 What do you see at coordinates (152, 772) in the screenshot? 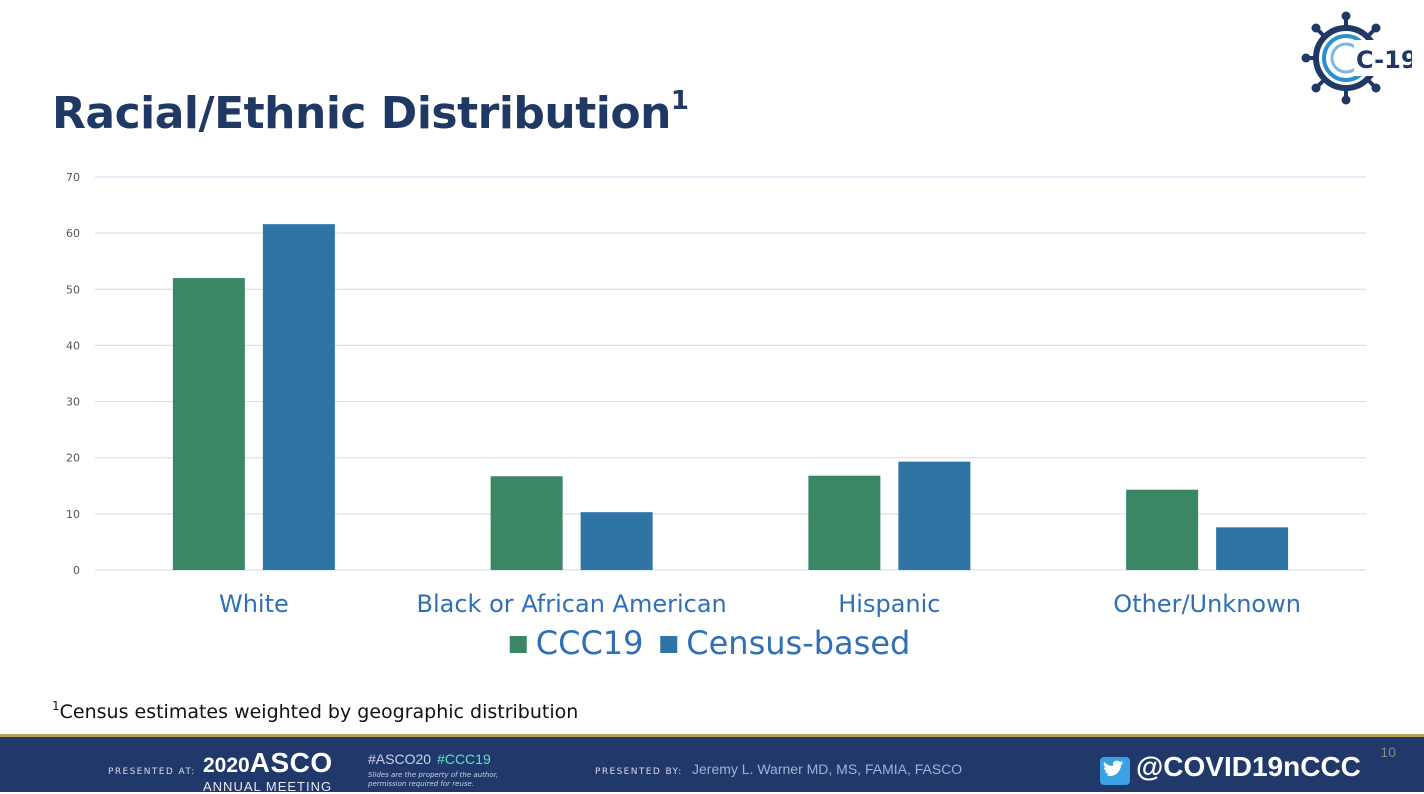
I see `presented-at-label: PRESENTED AT:` at bounding box center [152, 772].